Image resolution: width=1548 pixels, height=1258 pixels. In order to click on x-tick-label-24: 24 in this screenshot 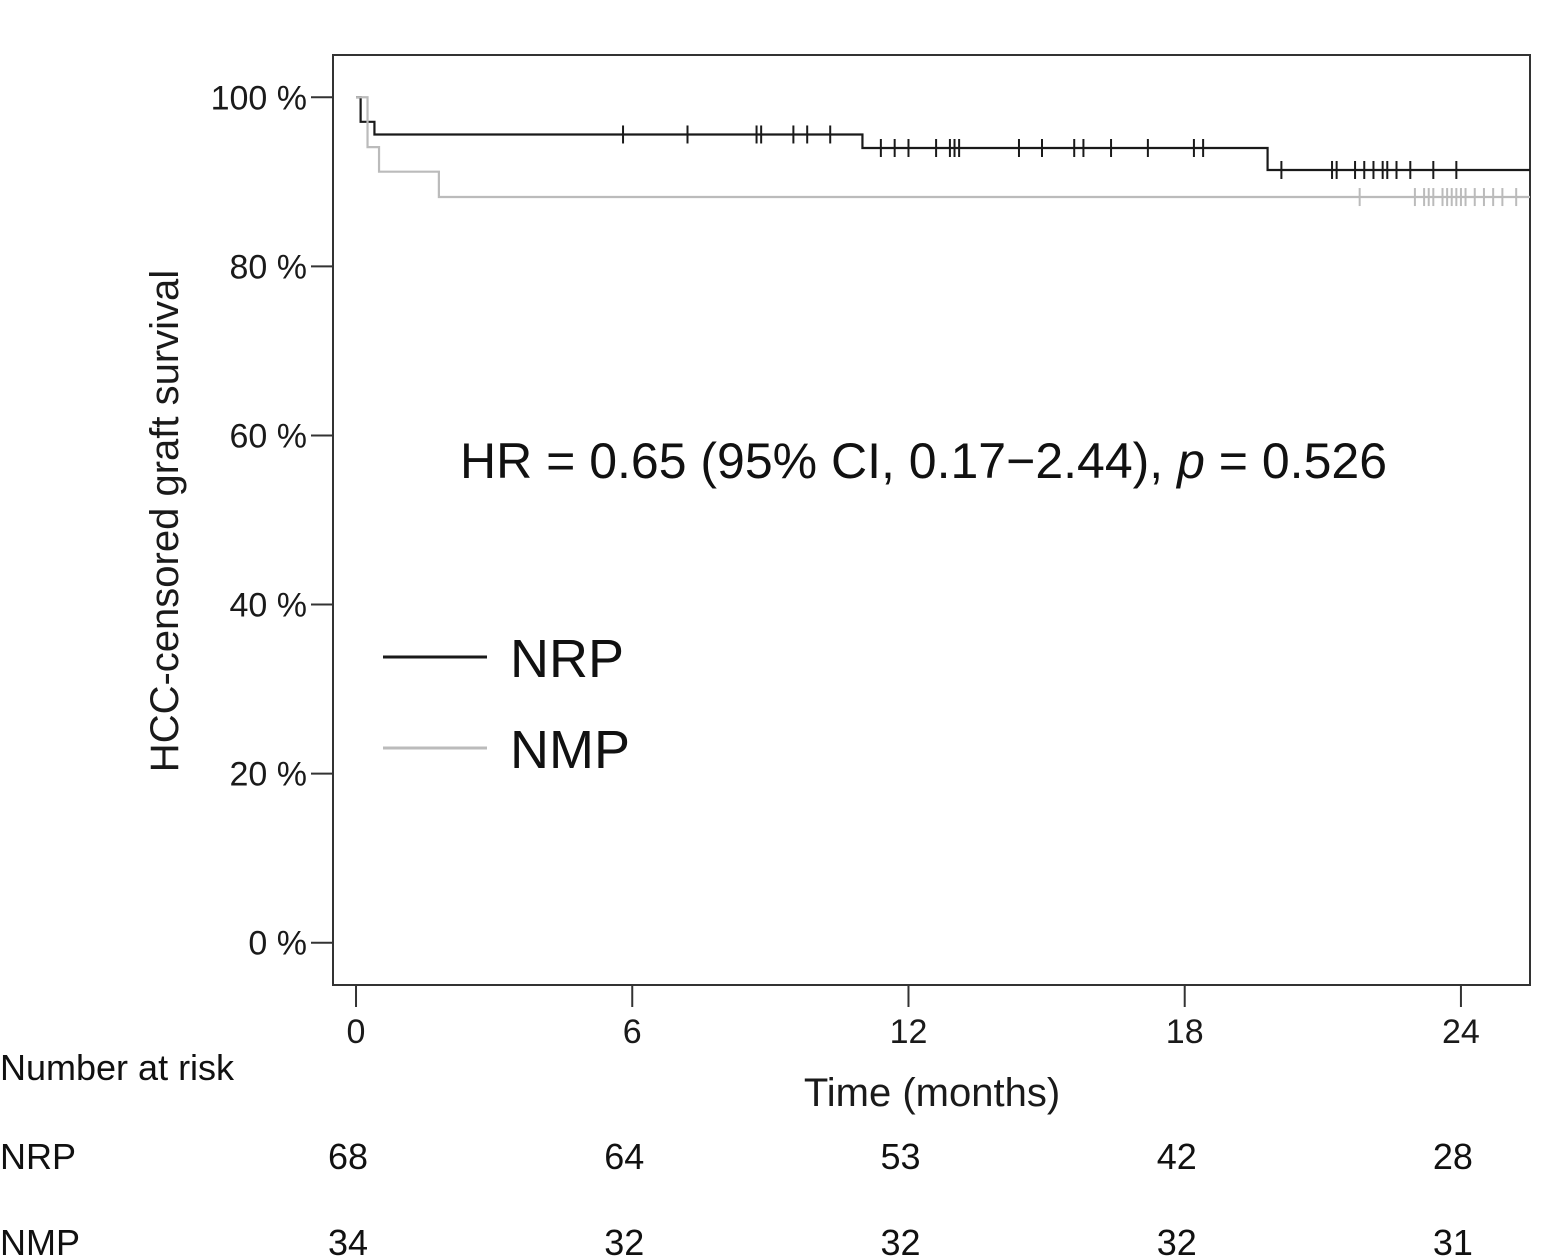, I will do `click(1461, 1032)`.